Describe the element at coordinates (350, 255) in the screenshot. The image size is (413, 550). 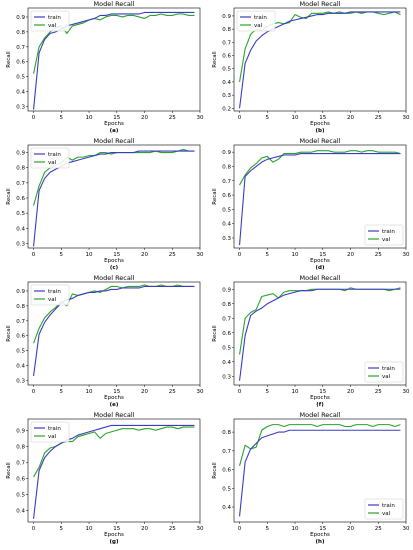
I see `chart-d-xtick-label: 20` at that location.